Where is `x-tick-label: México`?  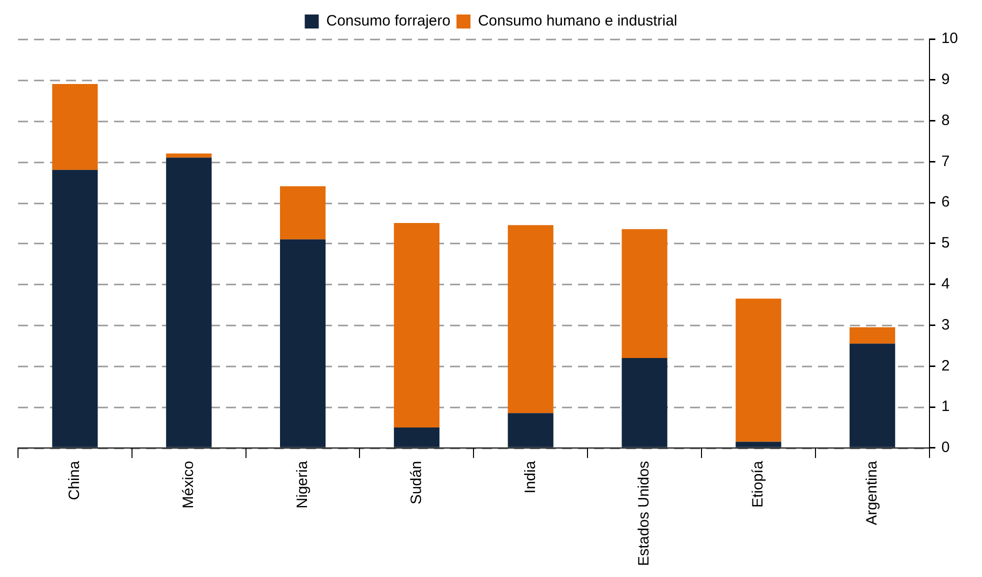
x-tick-label: México is located at coordinates (189, 484).